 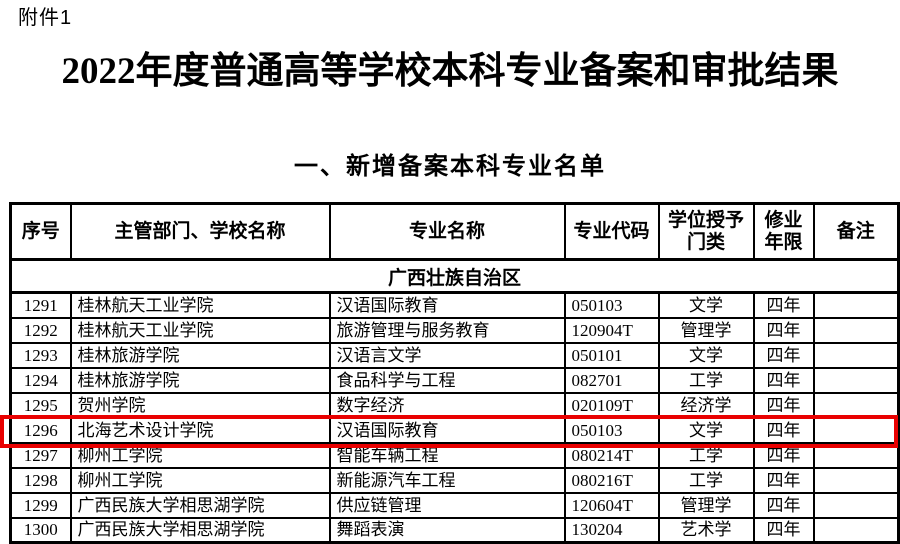 I want to click on cell-major: 数字经济, so click(x=447, y=405).